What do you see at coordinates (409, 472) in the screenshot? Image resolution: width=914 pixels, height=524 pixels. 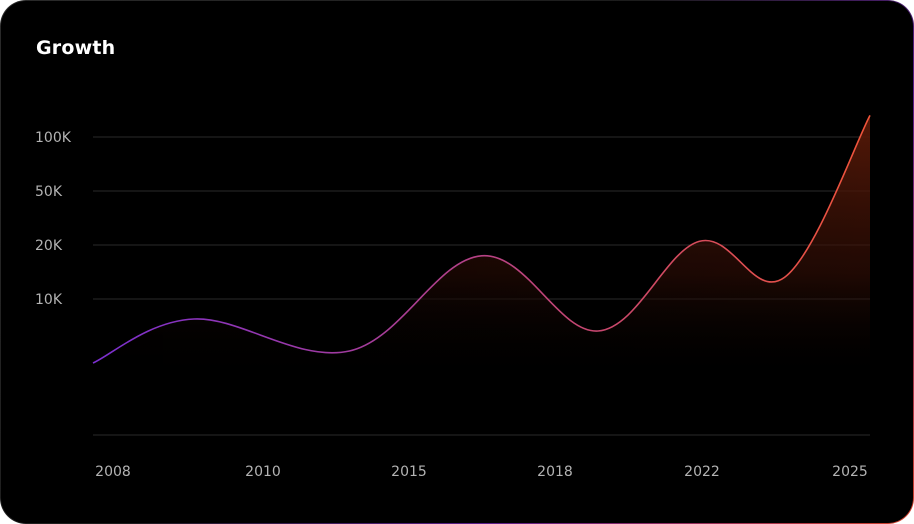 I see `x-tick-label: 2015` at bounding box center [409, 472].